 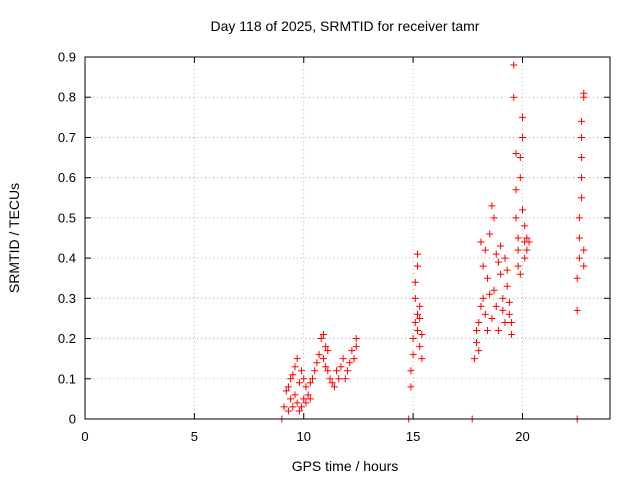 I want to click on x-tick-label: 10, so click(x=304, y=436).